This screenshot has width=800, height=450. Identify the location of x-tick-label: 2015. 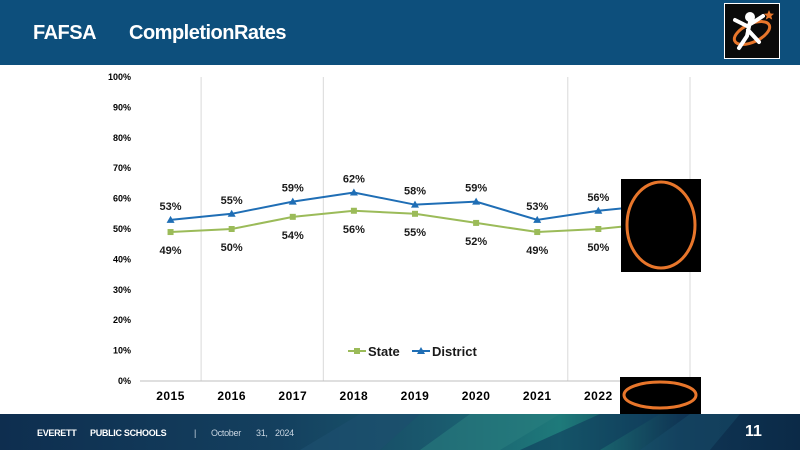
(170, 396).